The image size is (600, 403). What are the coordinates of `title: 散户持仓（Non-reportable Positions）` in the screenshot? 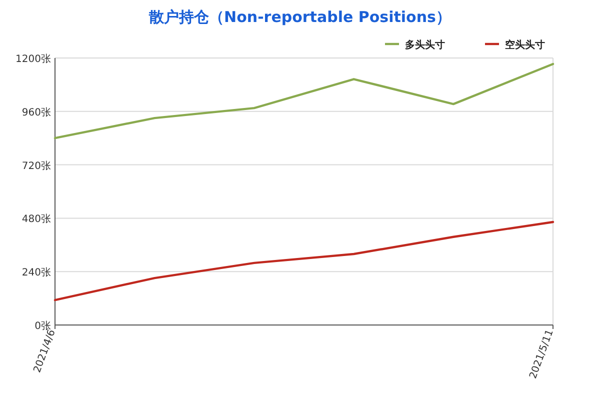 It's located at (300, 17).